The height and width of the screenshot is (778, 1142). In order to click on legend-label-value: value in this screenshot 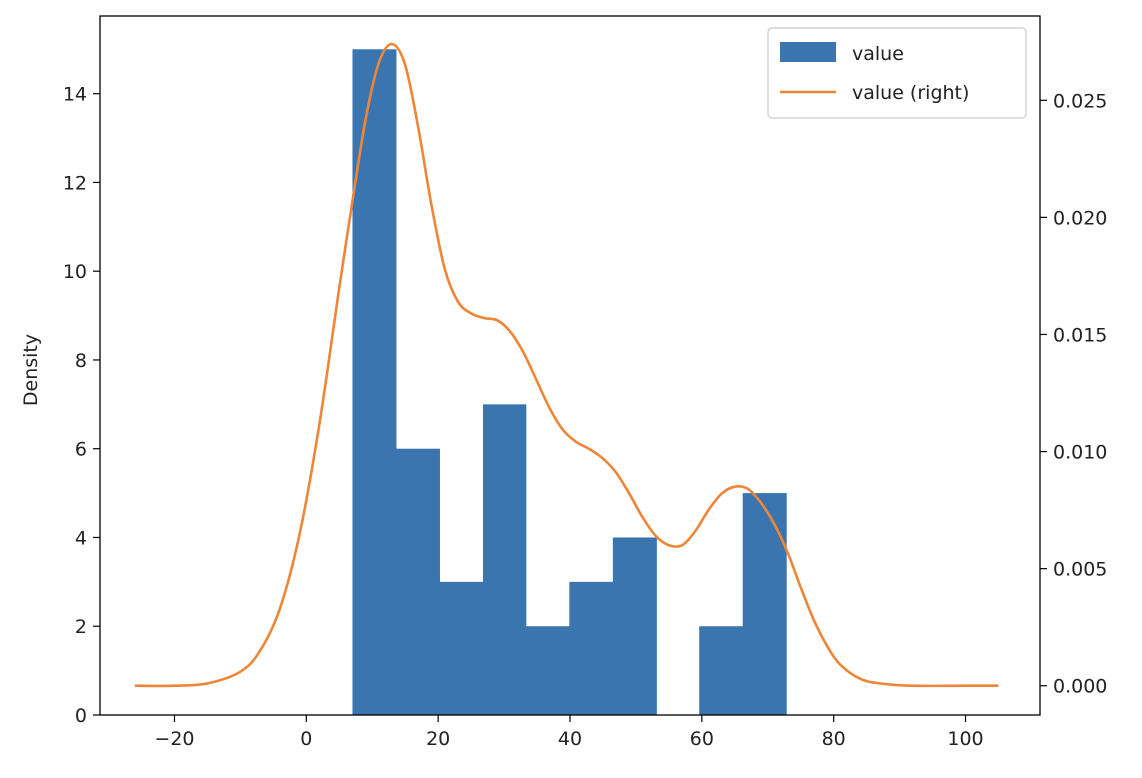, I will do `click(878, 54)`.